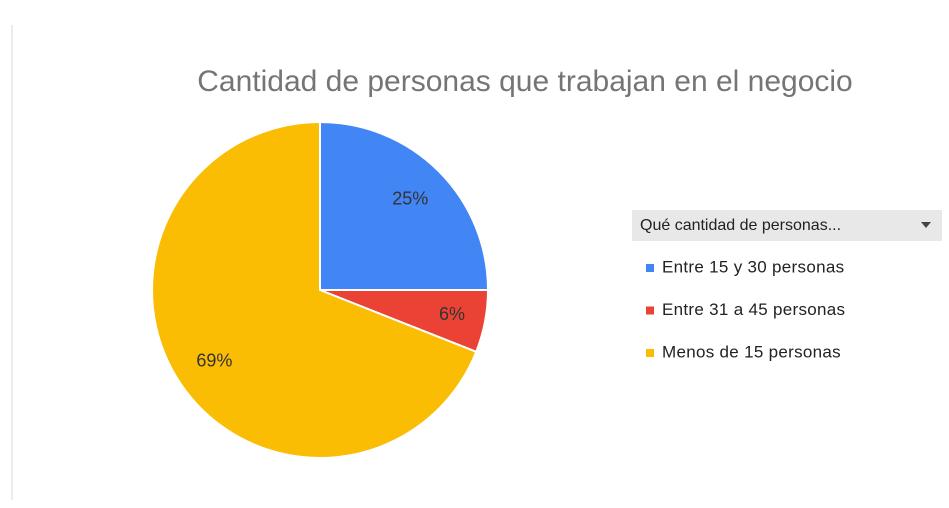 This screenshot has height=508, width=949. I want to click on legend-header-box, so click(787, 225).